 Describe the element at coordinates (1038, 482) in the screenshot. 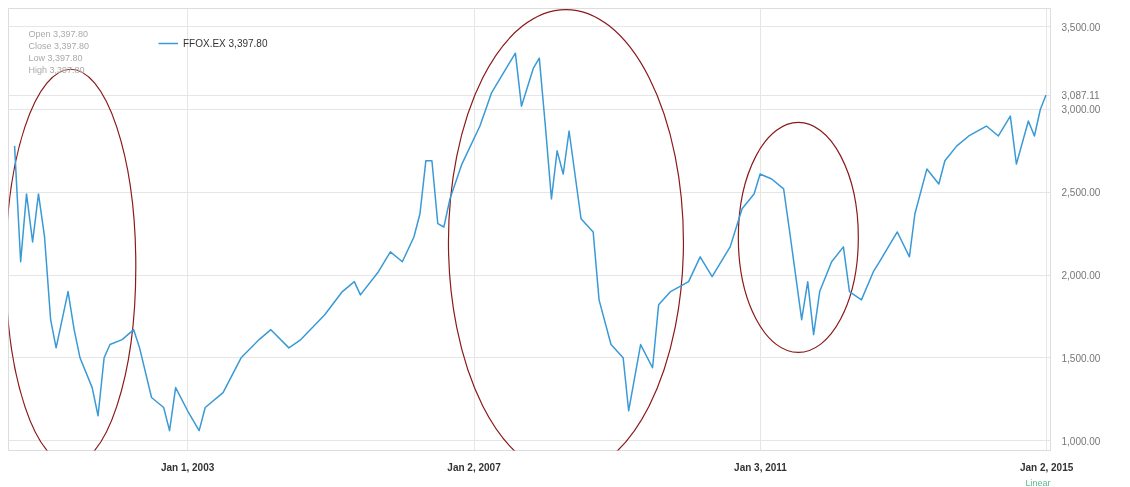

I see `text: Linear` at that location.